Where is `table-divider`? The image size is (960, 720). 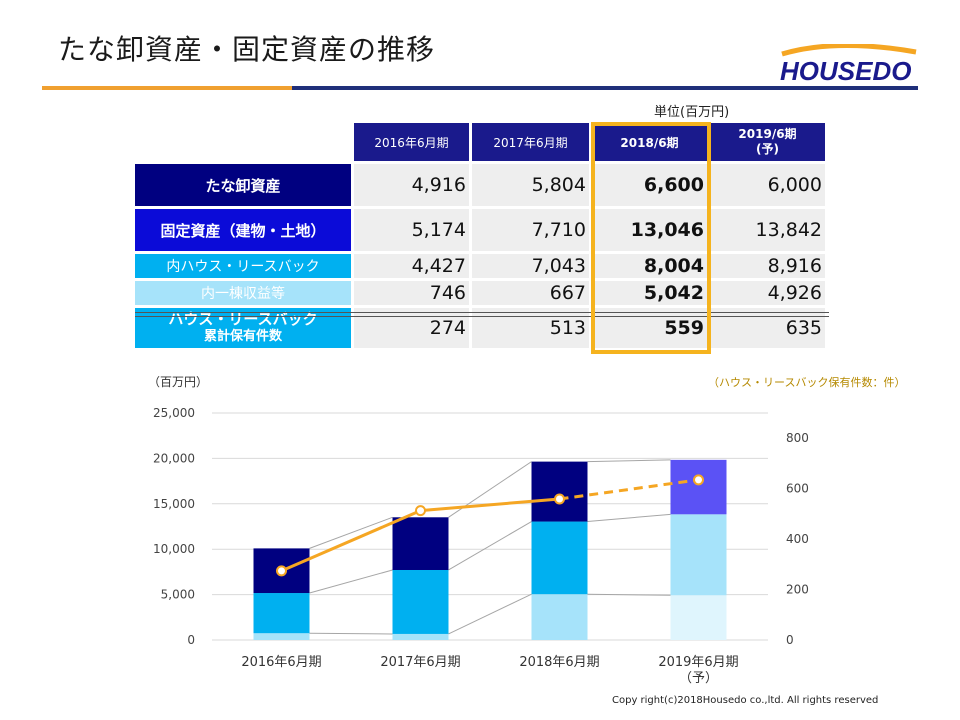 table-divider is located at coordinates (482, 314).